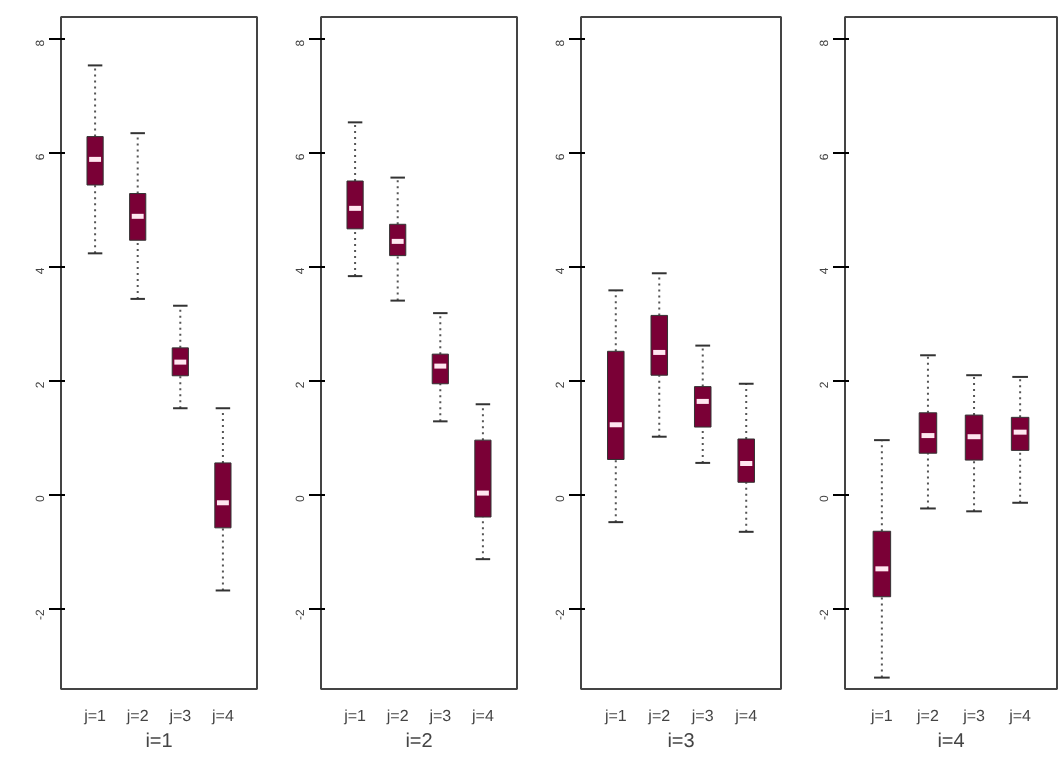 This screenshot has height=758, width=1060. Describe the element at coordinates (681, 742) in the screenshot. I see `x-axis-title: i=3` at that location.